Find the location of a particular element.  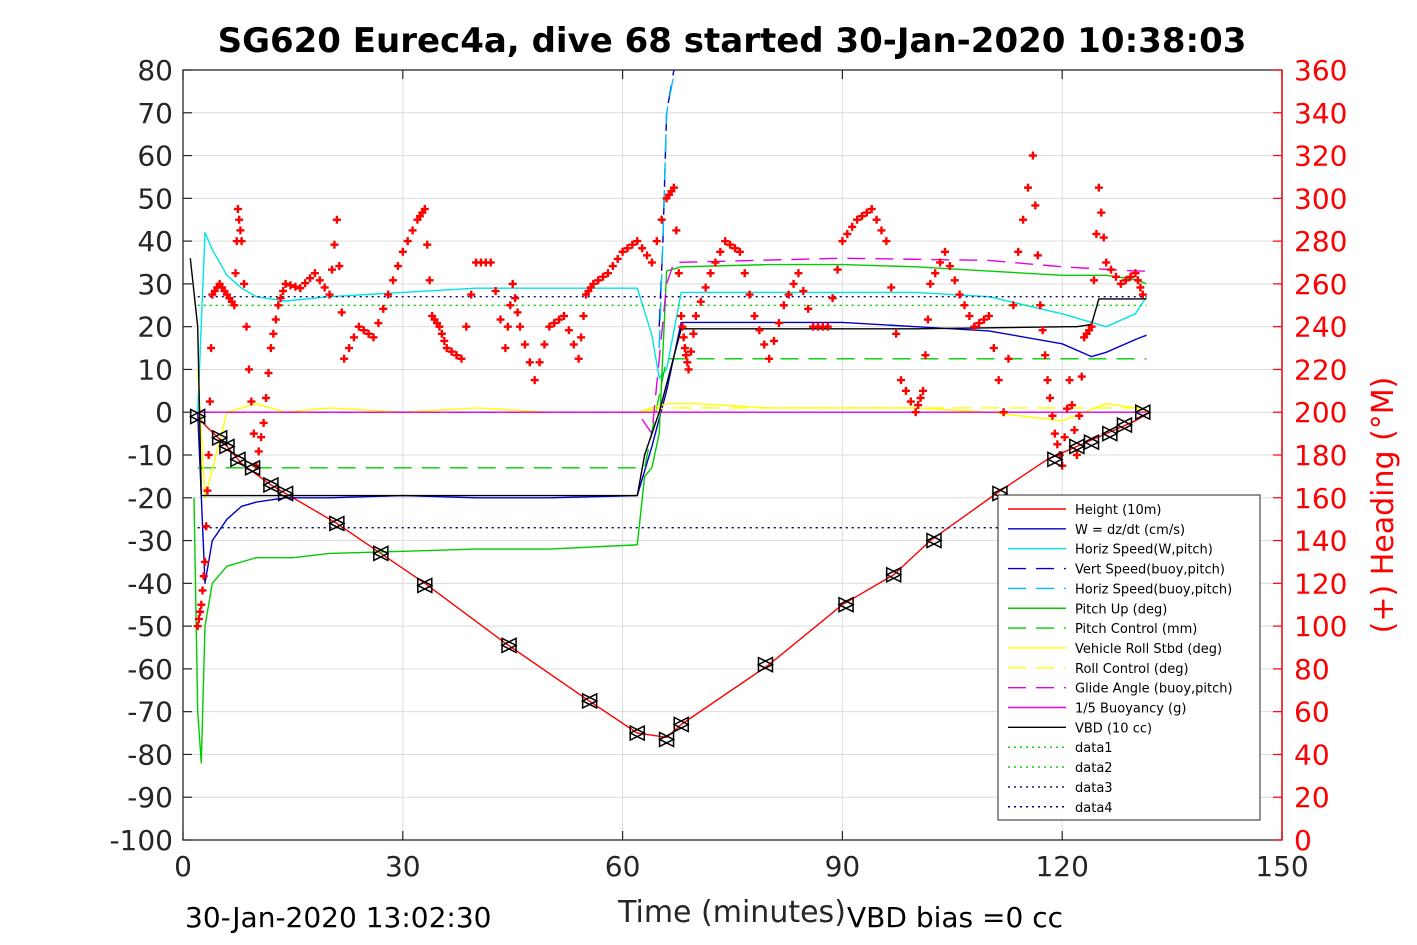

y-tick-label: 20 is located at coordinates (155, 327).